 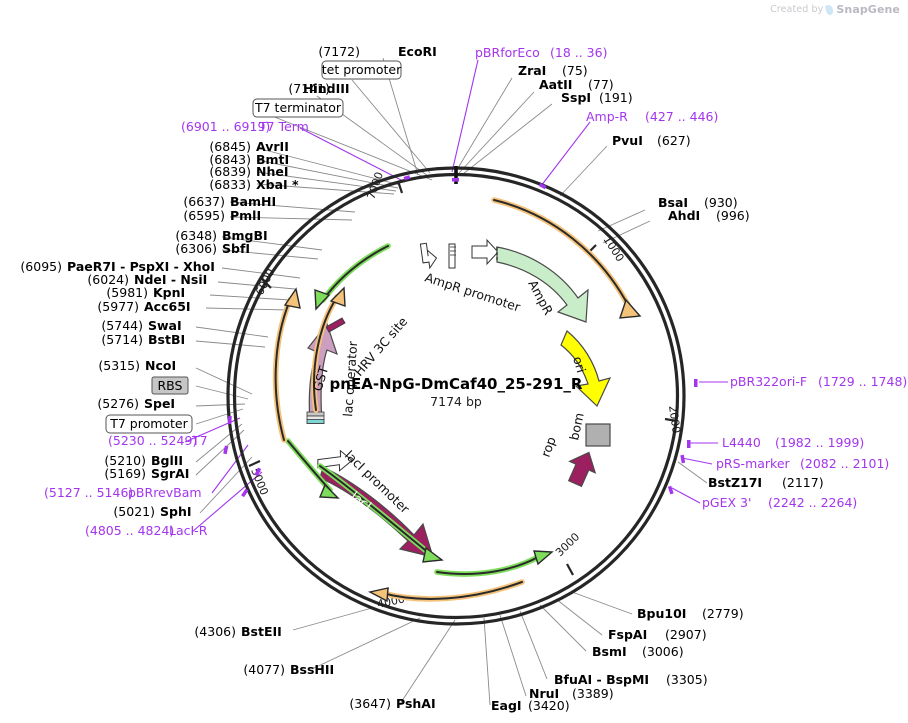 What do you see at coordinates (532, 70) in the screenshot?
I see `site-label: ZraI` at bounding box center [532, 70].